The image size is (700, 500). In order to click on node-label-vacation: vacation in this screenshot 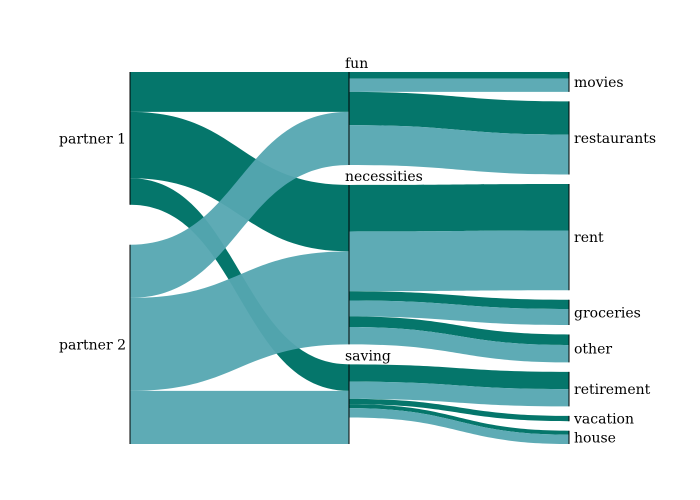, I will do `click(603, 420)`.